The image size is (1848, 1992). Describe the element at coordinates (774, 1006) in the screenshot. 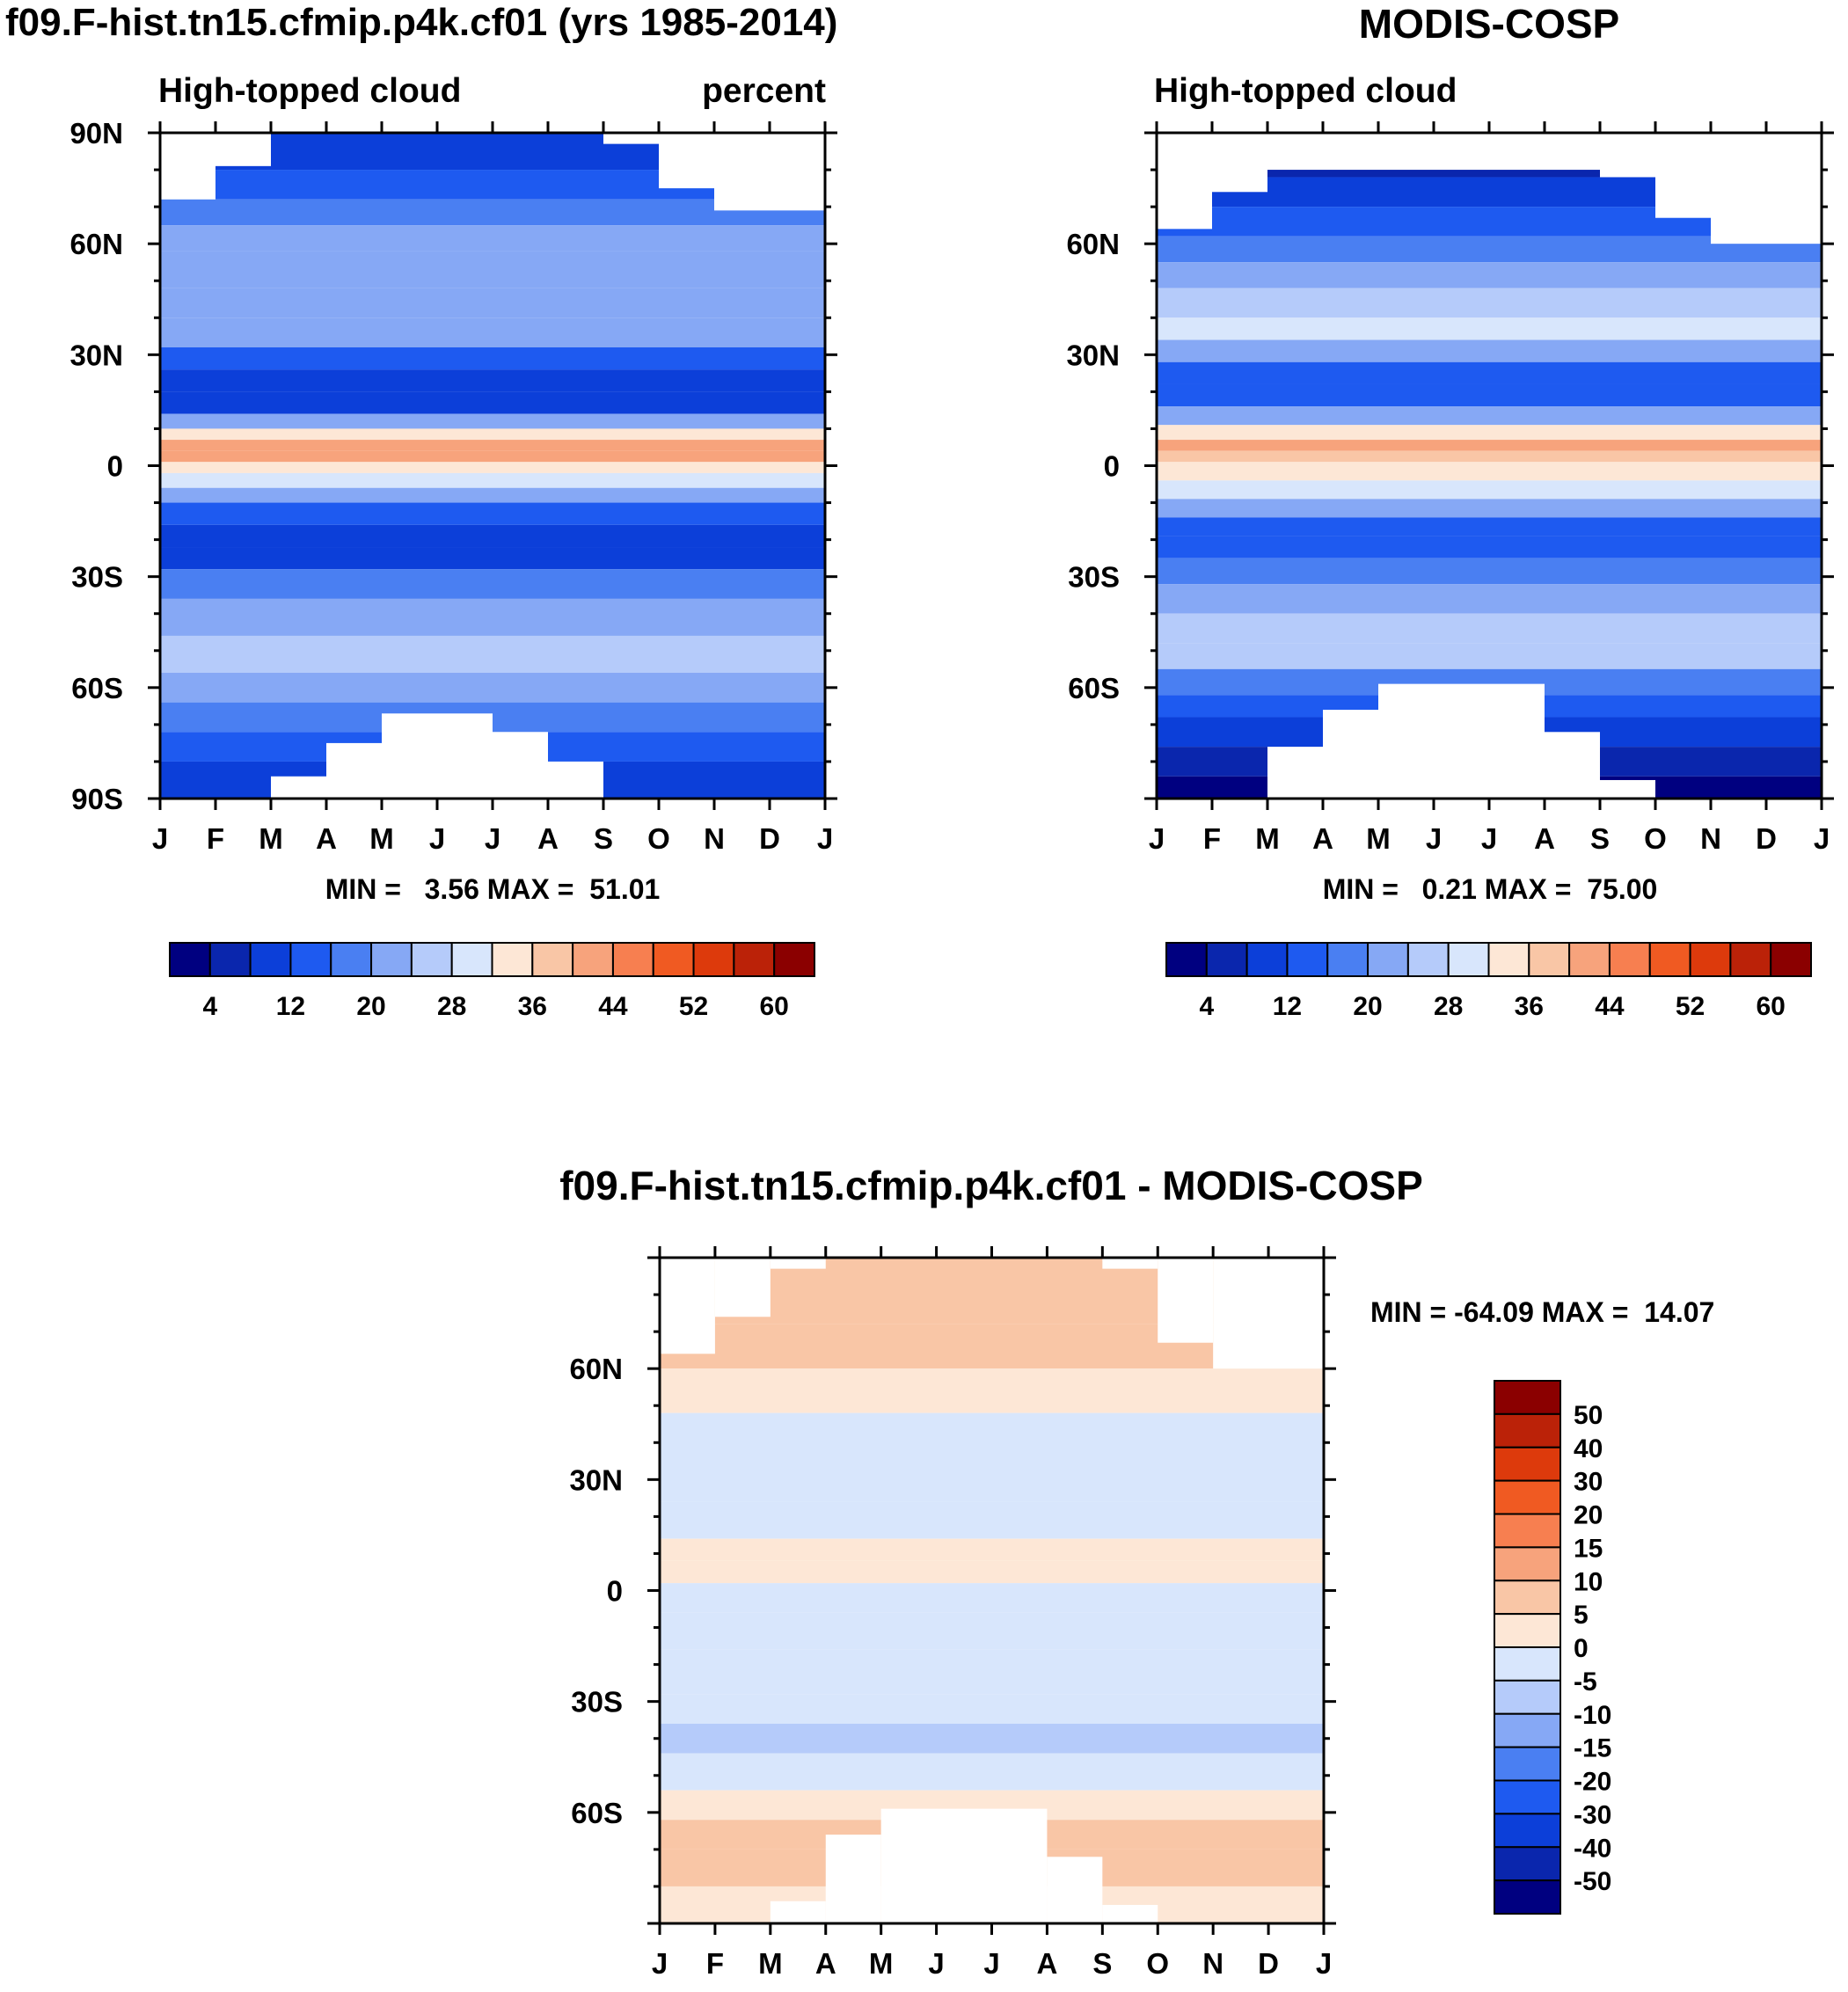

I see `model-colorbar-label: 60` at that location.